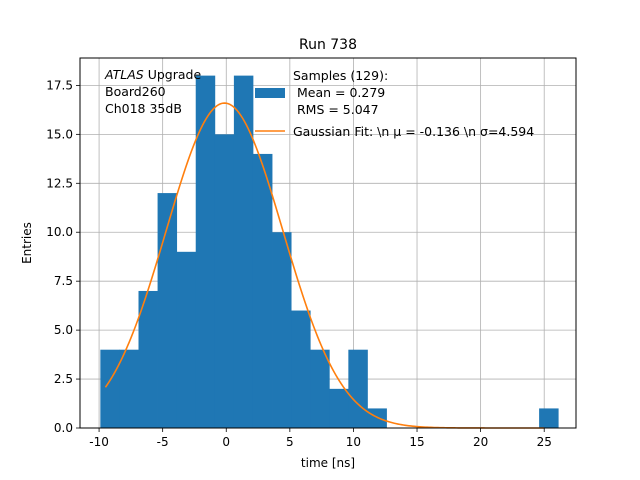  I want to click on x-tick-label: 25, so click(544, 442).